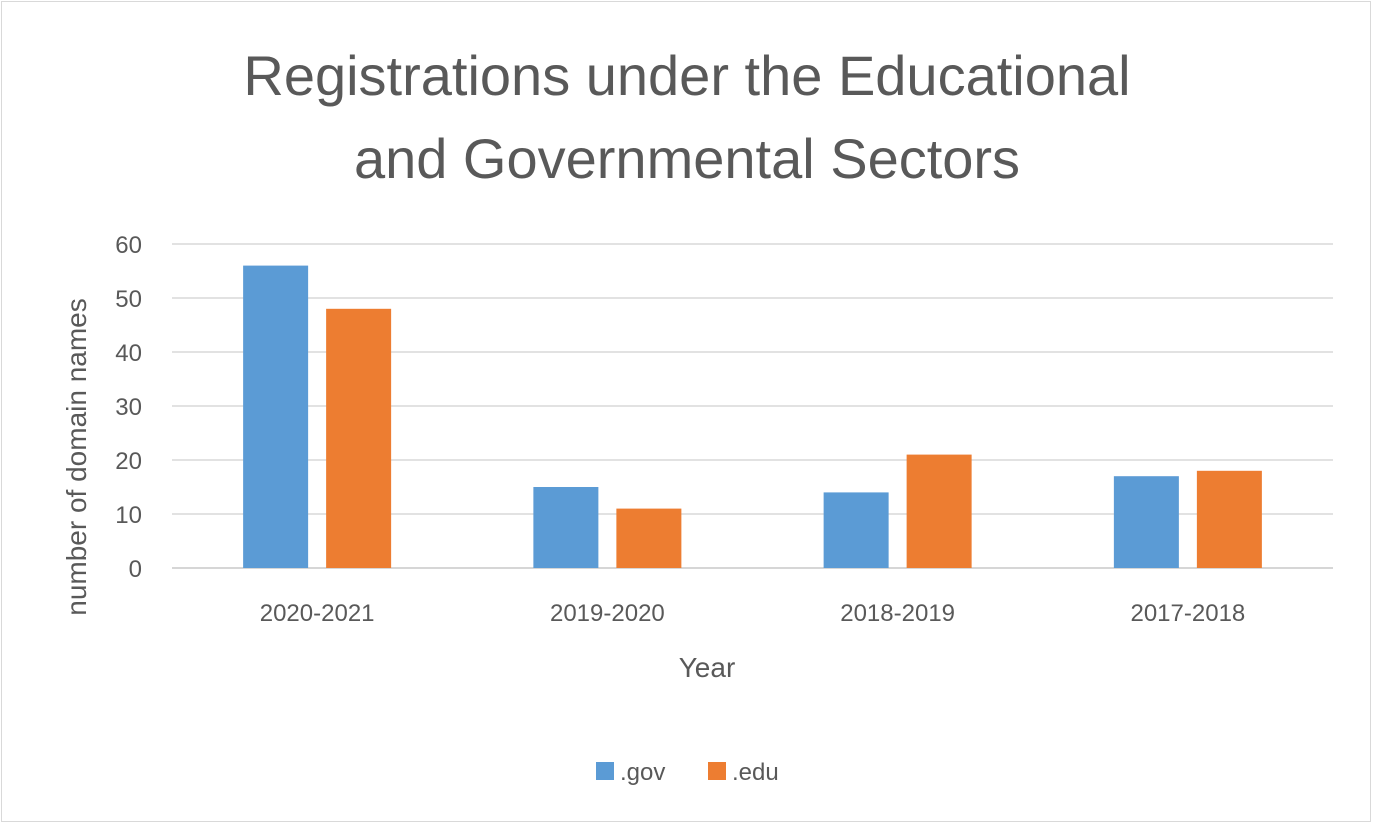  Describe the element at coordinates (566, 527) in the screenshot. I see `bar-gov-2019-2020` at that location.